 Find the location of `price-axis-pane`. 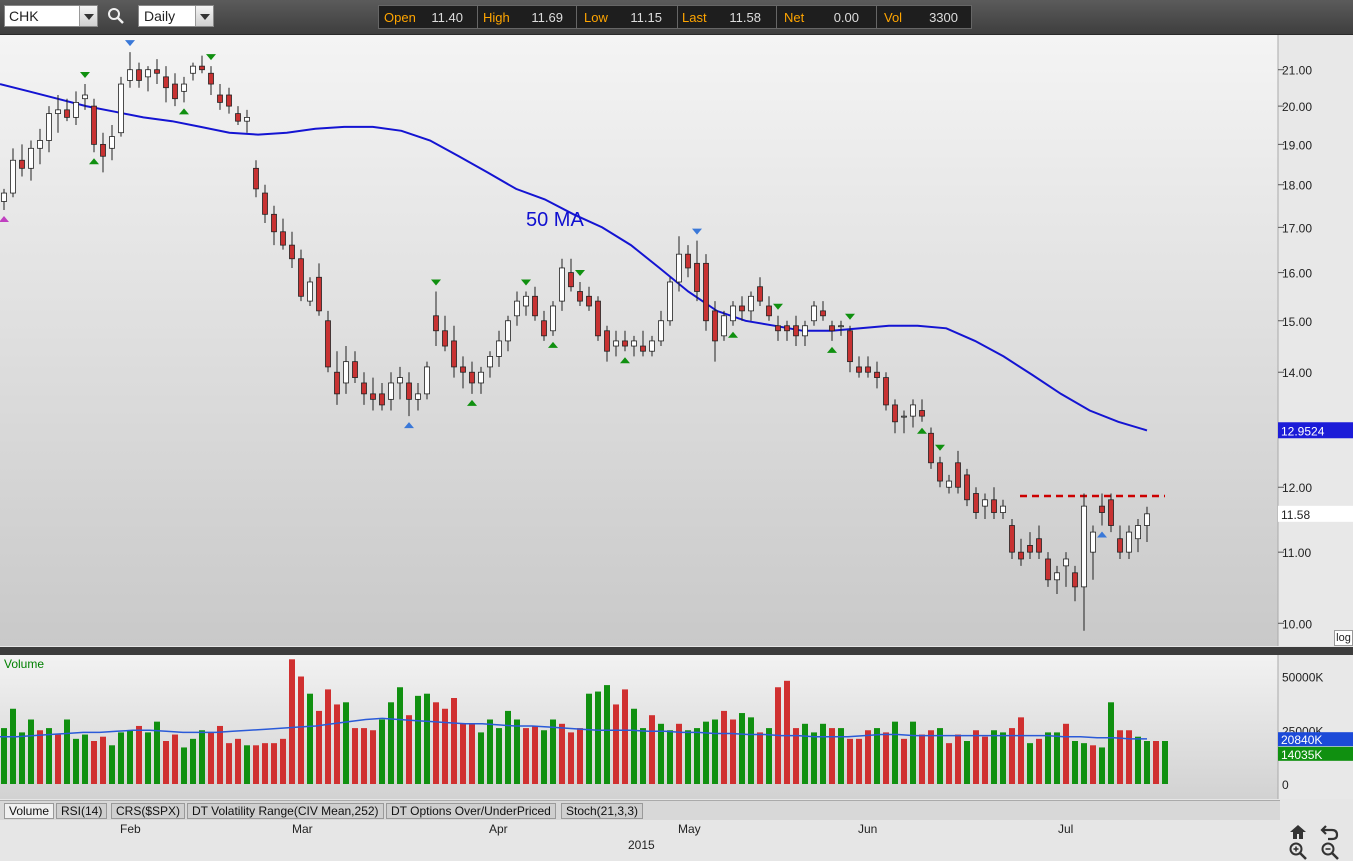

price-axis-pane is located at coordinates (1315, 340).